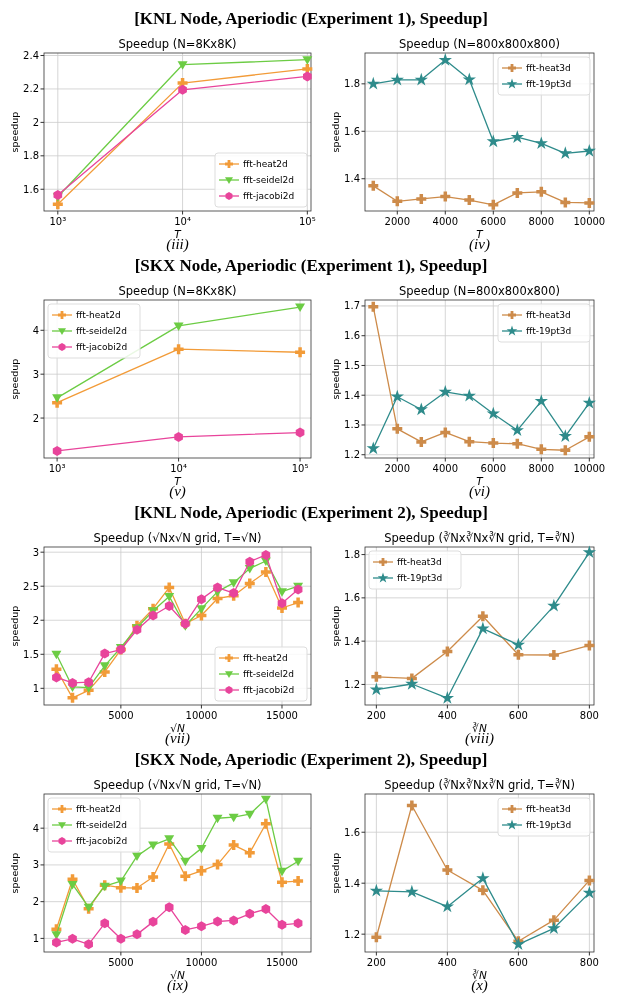 Image resolution: width=622 pixels, height=1007 pixels. What do you see at coordinates (35, 688) in the screenshot?
I see `y-tick-label: 1` at bounding box center [35, 688].